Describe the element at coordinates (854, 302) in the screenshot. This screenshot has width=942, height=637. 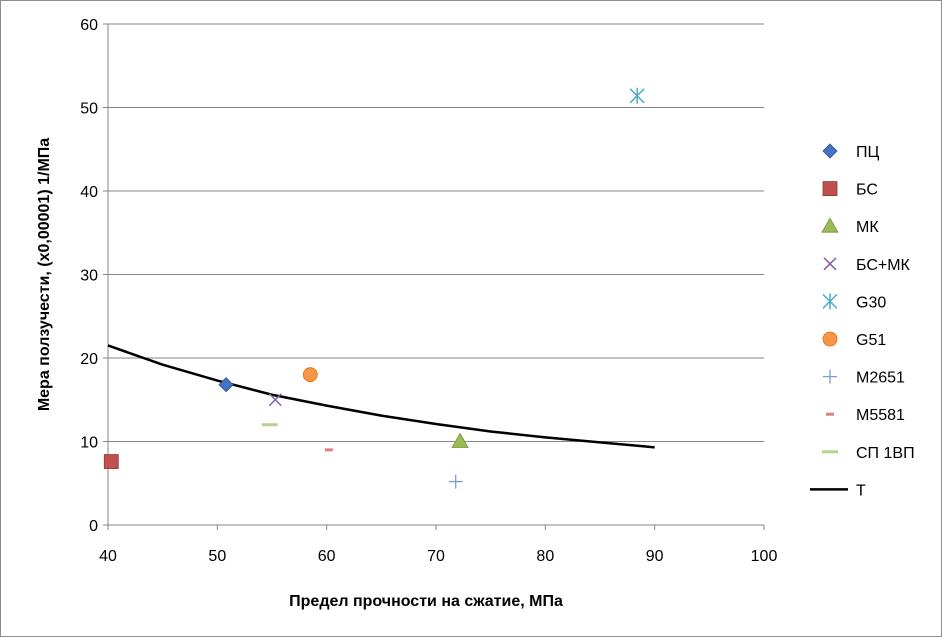
I see `legend-item: G30` at that location.